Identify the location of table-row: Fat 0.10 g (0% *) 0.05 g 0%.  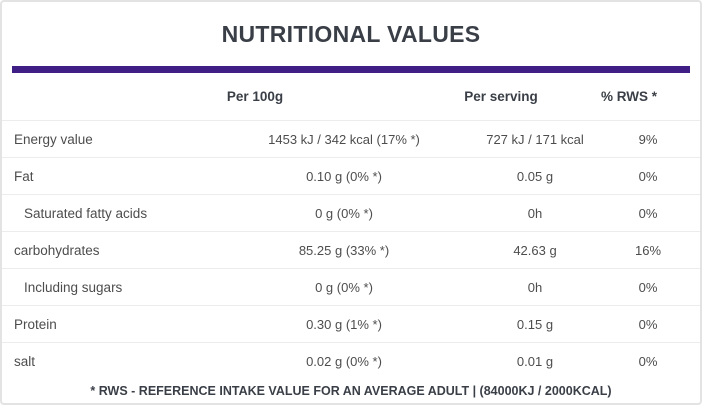
(351, 175).